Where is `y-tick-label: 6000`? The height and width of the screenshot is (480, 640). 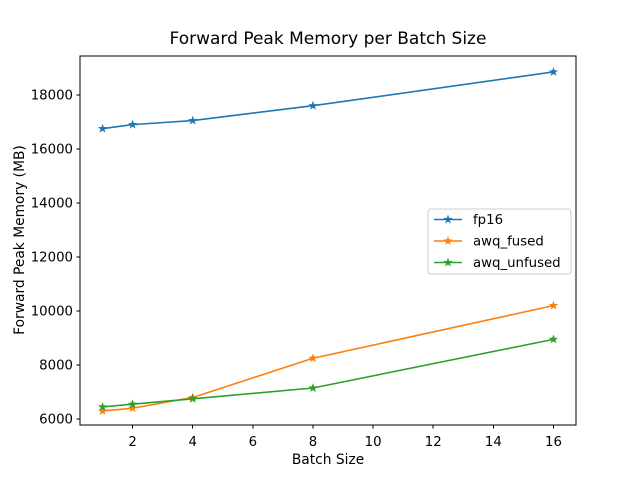
y-tick-label: 6000 is located at coordinates (56, 420).